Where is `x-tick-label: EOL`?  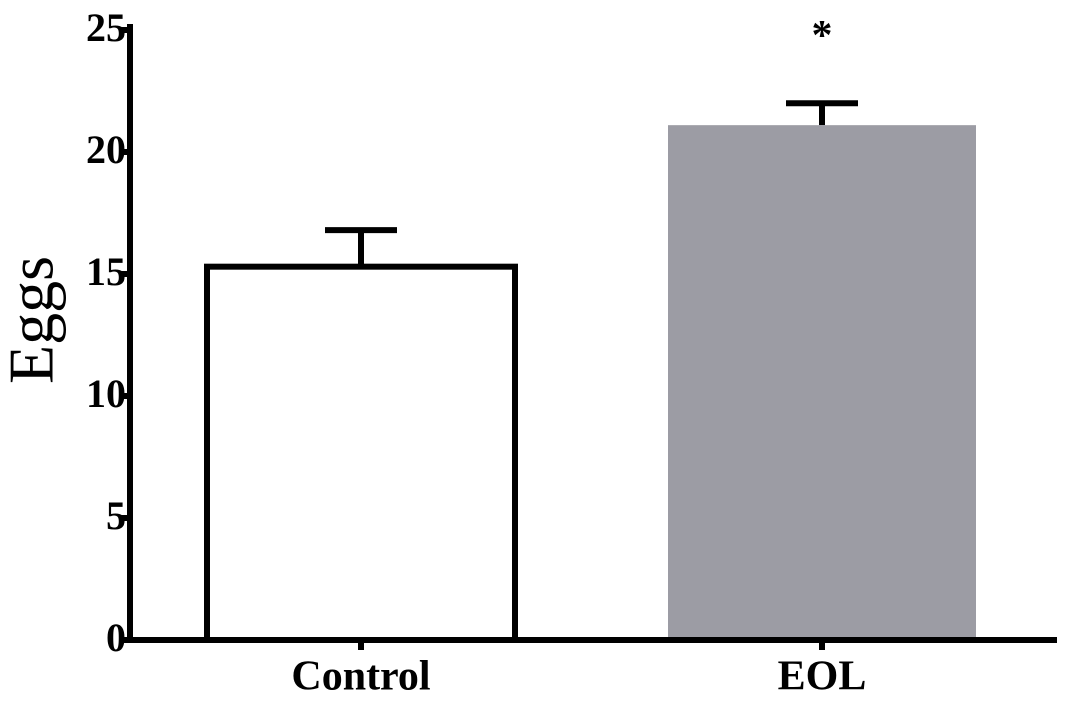
x-tick-label: EOL is located at coordinates (822, 677).